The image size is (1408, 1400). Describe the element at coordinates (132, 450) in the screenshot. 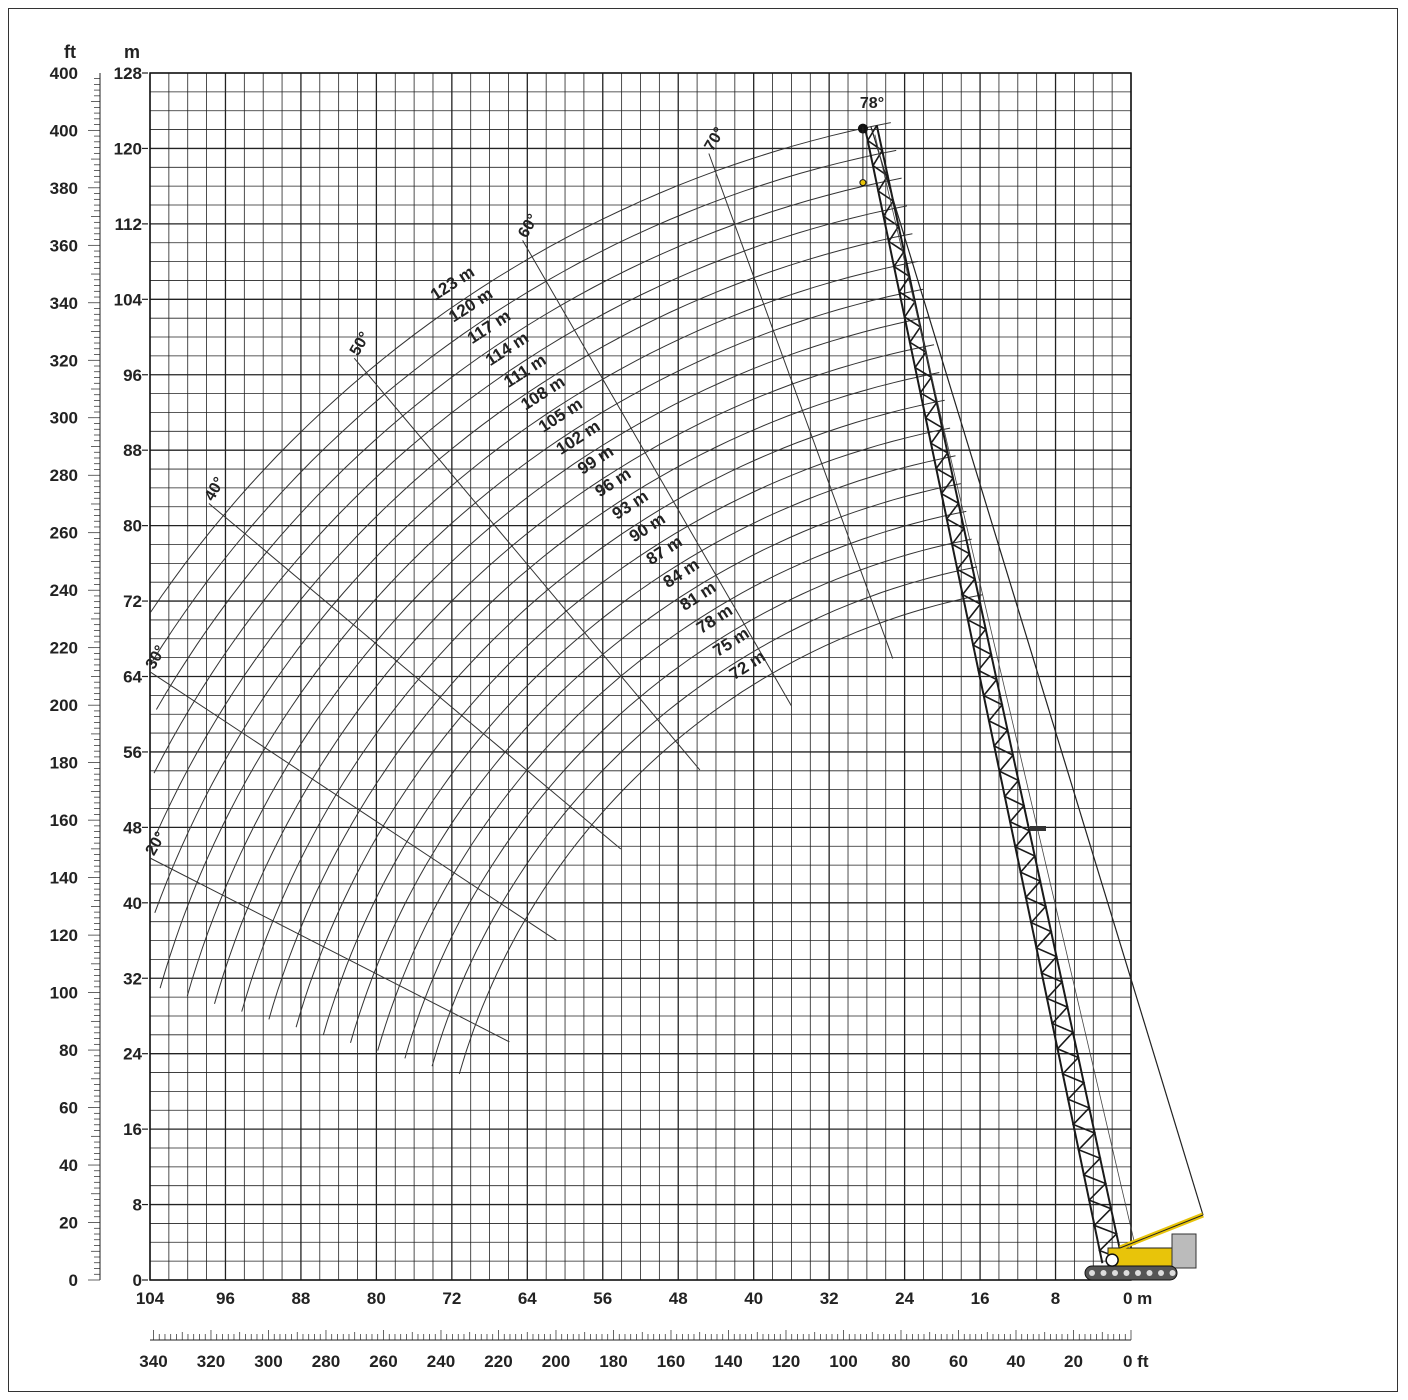

I see `y-tick-m: 88` at that location.